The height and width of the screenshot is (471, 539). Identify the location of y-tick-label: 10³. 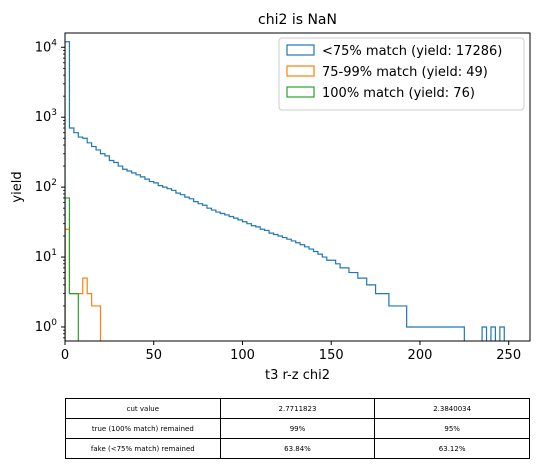
(46, 116).